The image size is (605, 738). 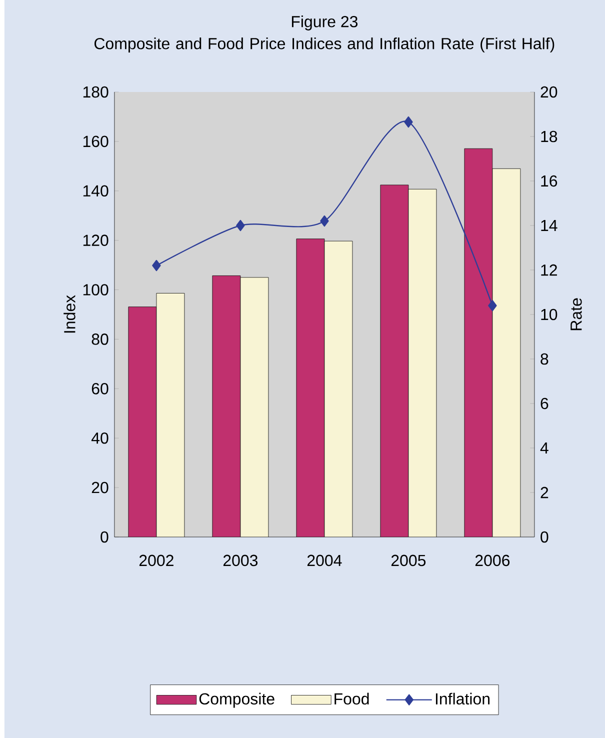 What do you see at coordinates (549, 225) in the screenshot?
I see `y2-tick-label: 14` at bounding box center [549, 225].